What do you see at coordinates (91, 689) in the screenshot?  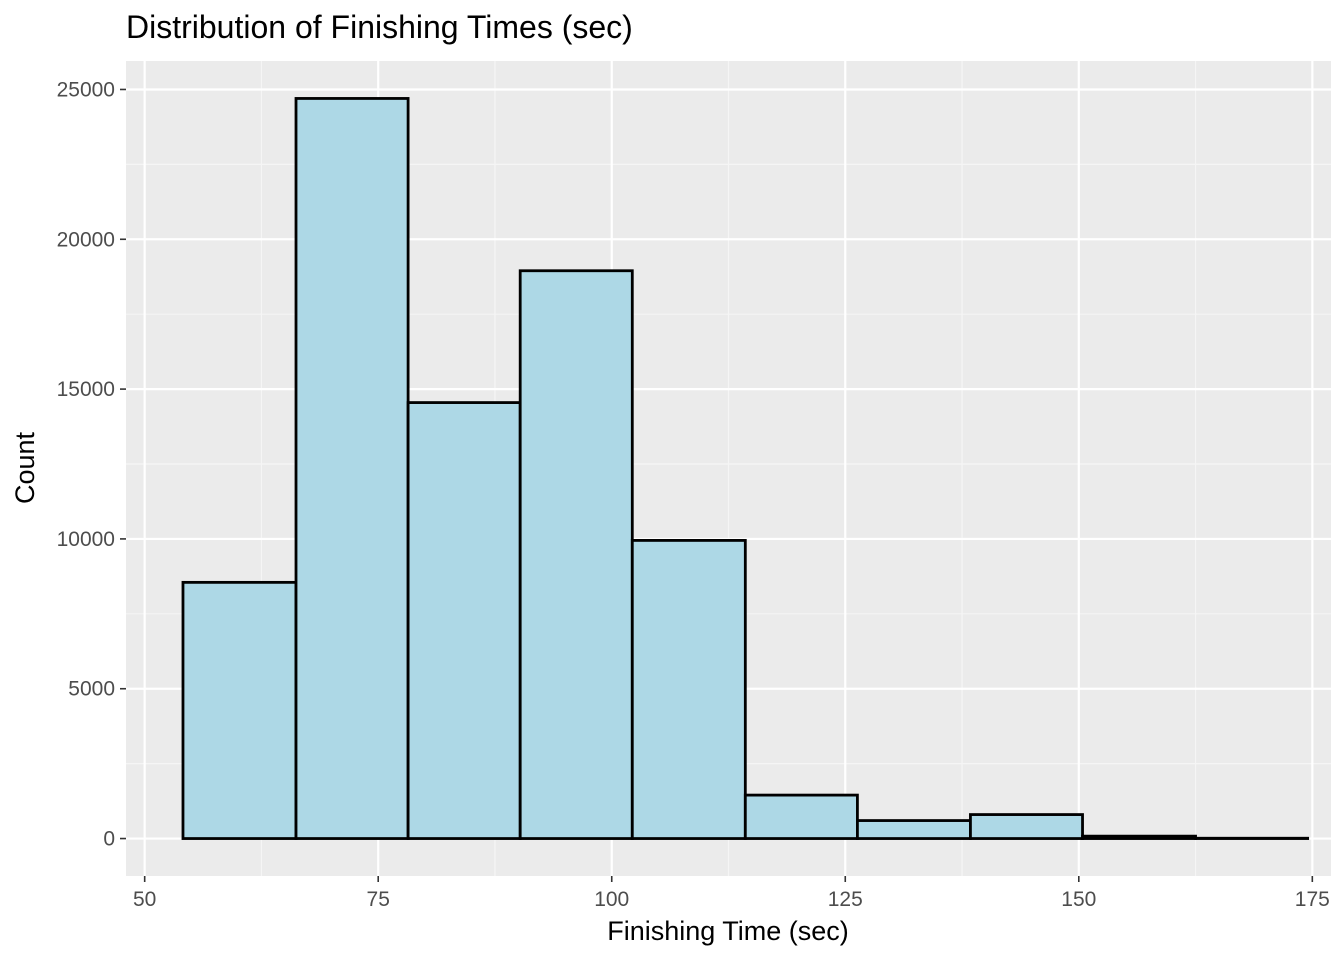 I see `y-tick-label: 5000` at bounding box center [91, 689].